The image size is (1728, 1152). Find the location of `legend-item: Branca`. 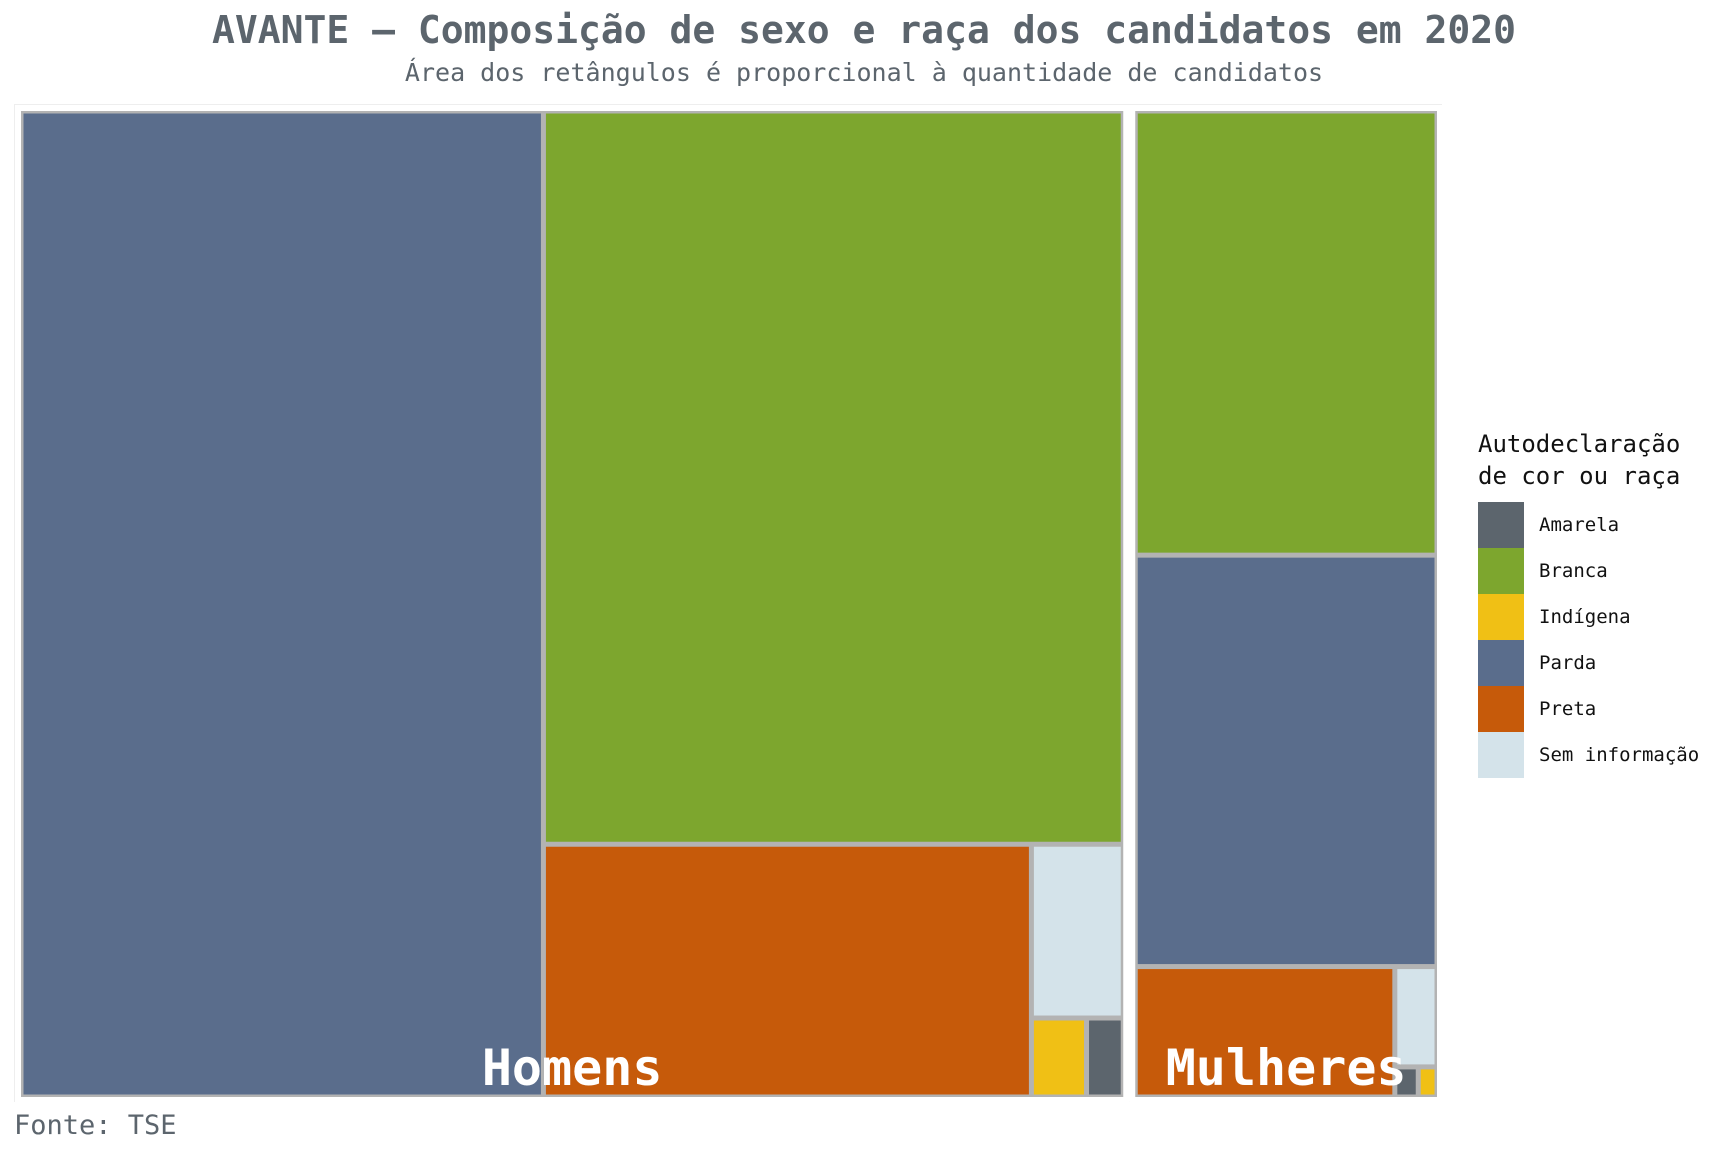

legend-item: Branca is located at coordinates (1588, 571).